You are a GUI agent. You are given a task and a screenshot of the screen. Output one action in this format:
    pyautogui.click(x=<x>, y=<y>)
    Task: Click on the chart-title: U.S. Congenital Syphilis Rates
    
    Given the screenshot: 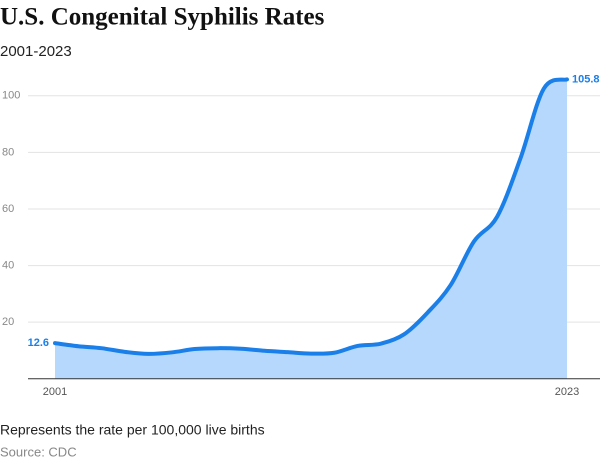 What is the action you would take?
    pyautogui.click(x=162, y=17)
    